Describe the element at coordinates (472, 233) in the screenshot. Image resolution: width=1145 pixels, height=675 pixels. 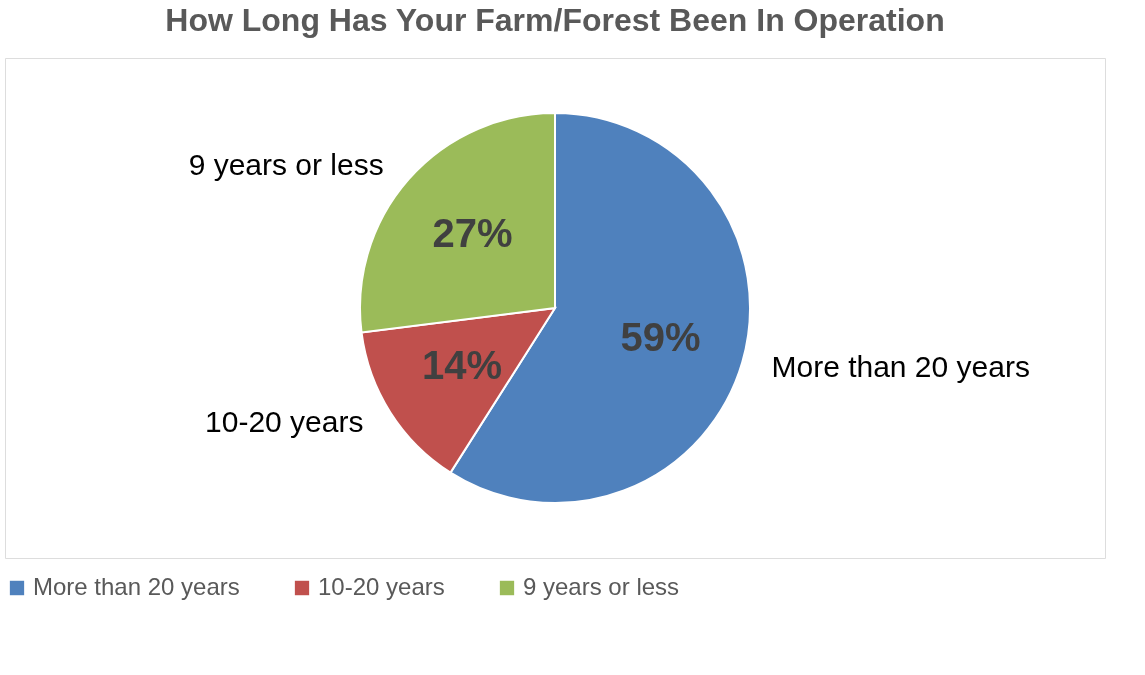
I see `data-label: 27%` at that location.